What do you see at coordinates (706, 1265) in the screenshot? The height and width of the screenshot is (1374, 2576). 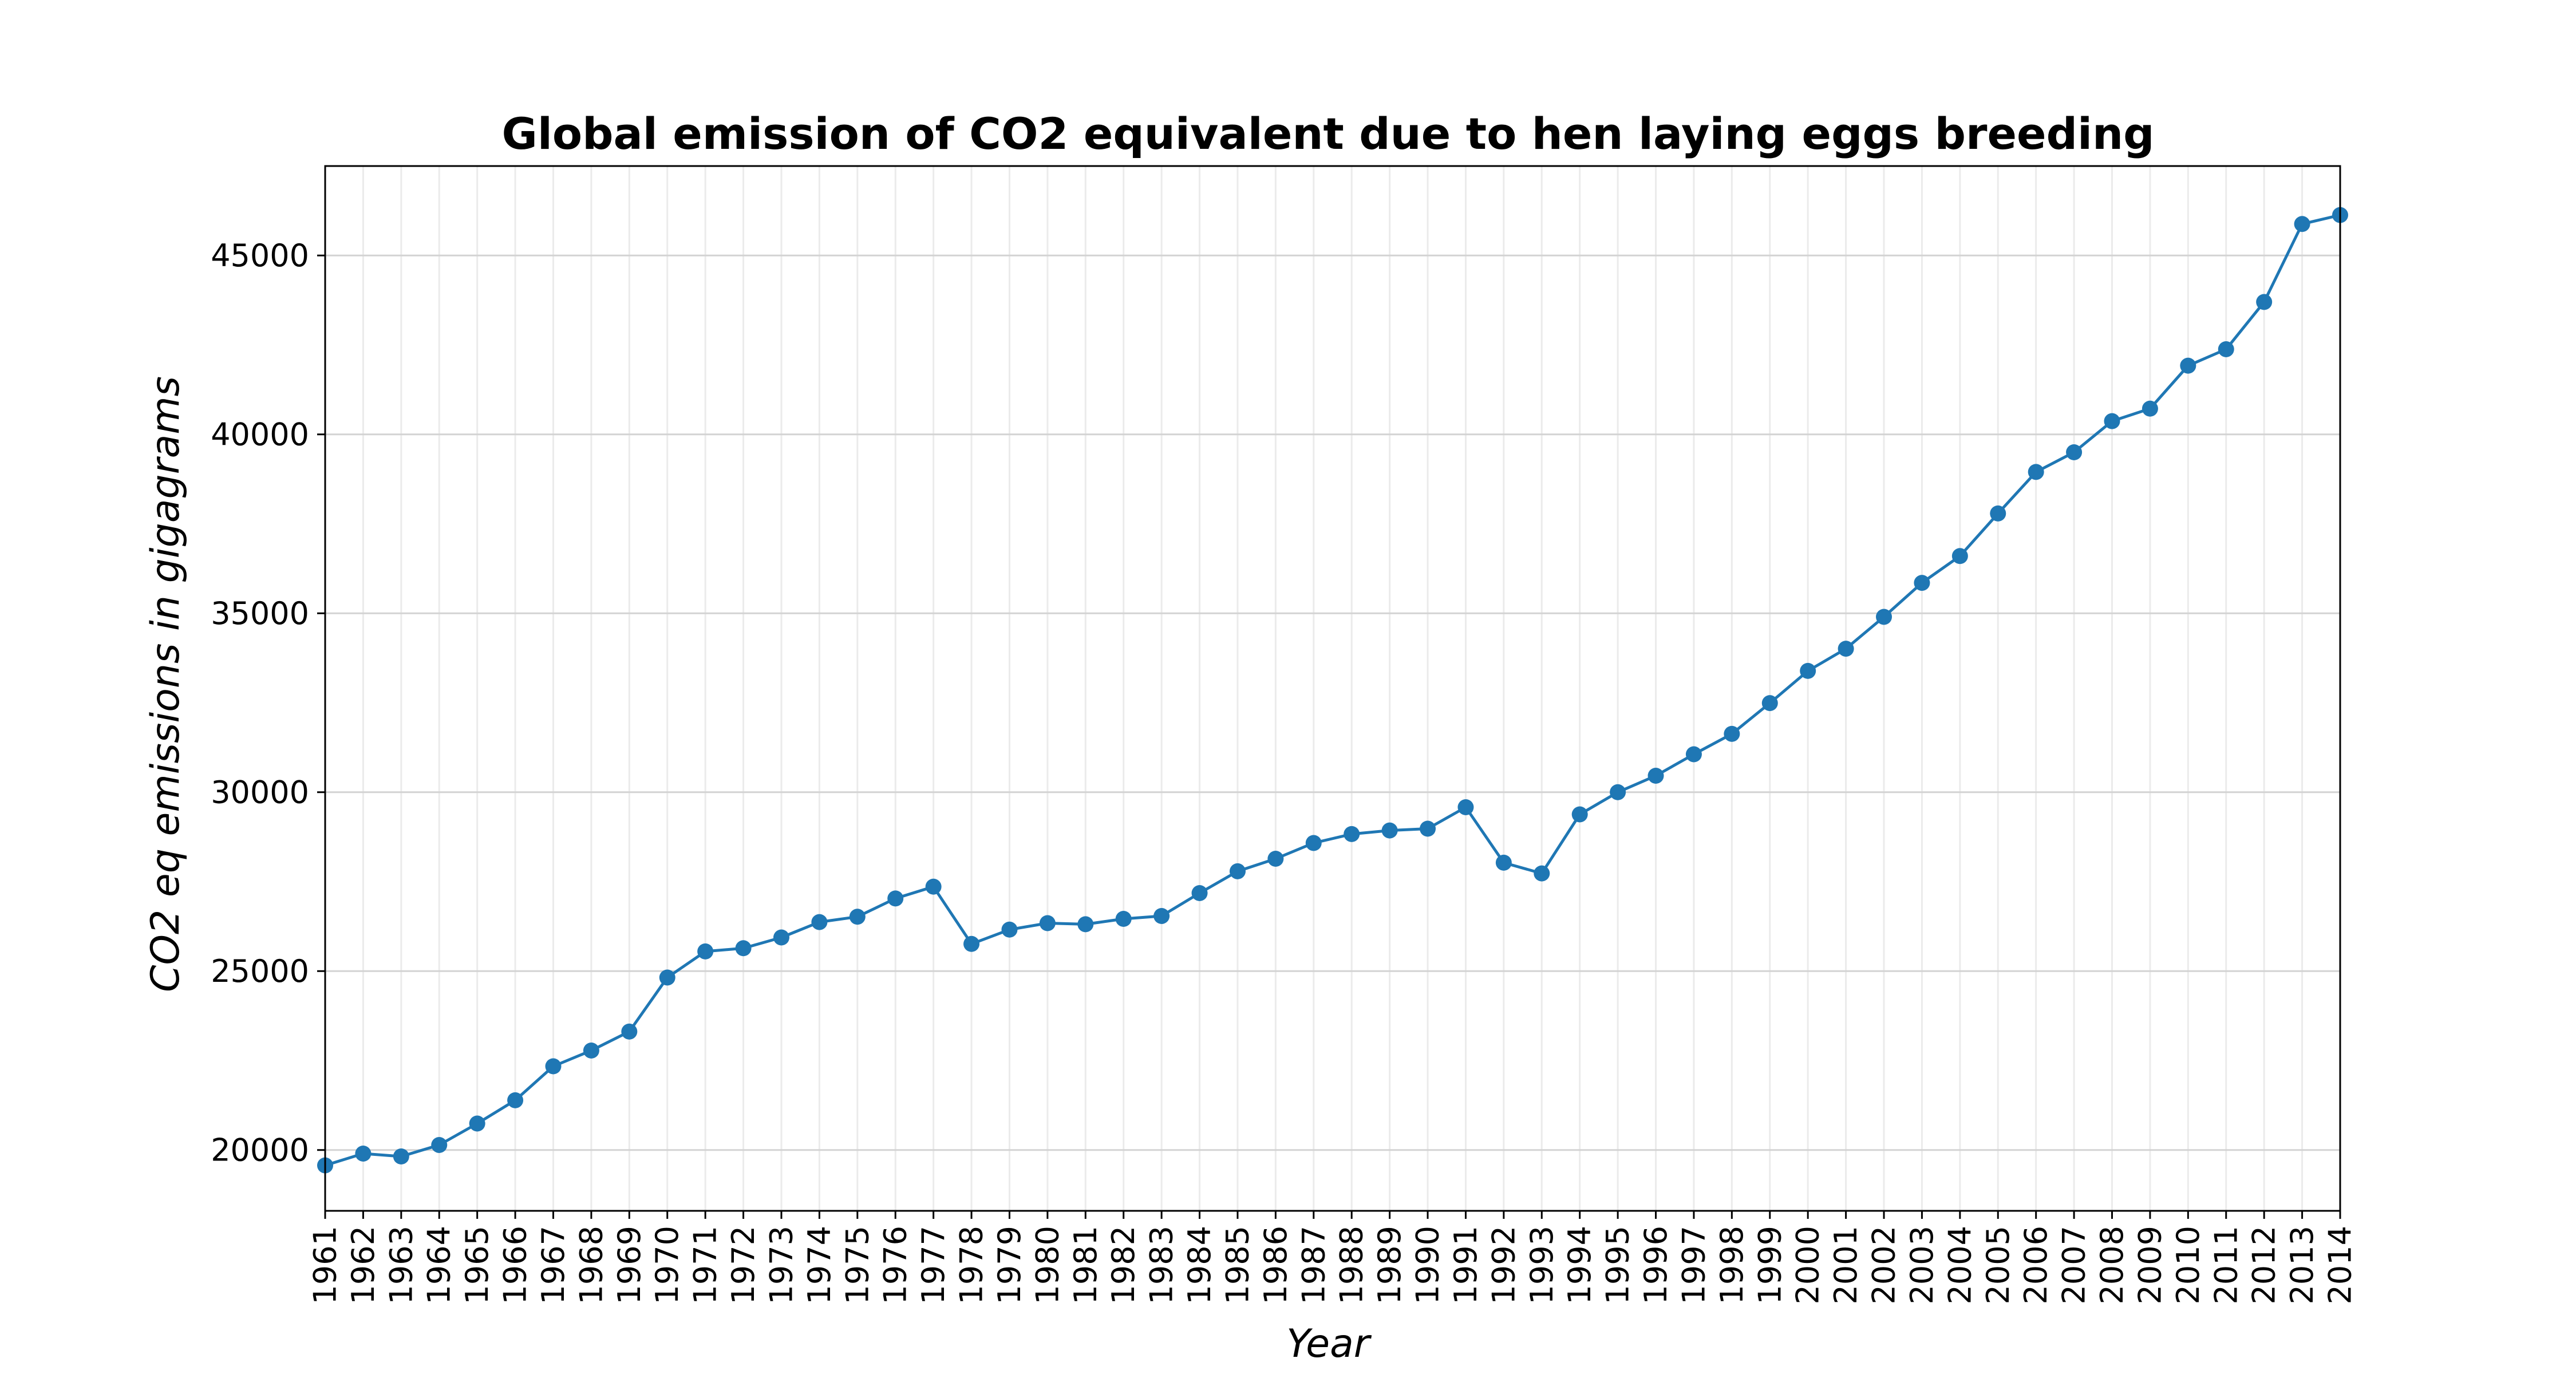 I see `x-tick-label: 1971` at bounding box center [706, 1265].